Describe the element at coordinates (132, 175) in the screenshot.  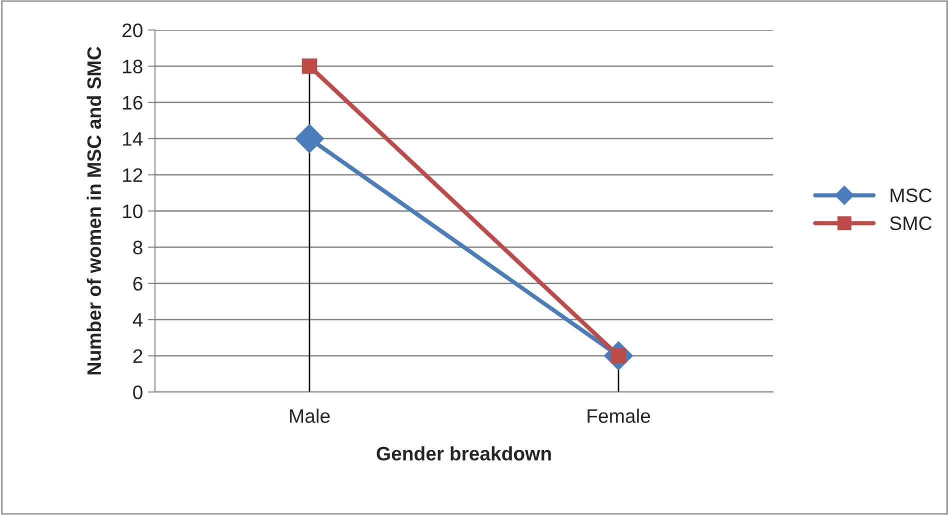
I see `y-tick-label: 12` at that location.